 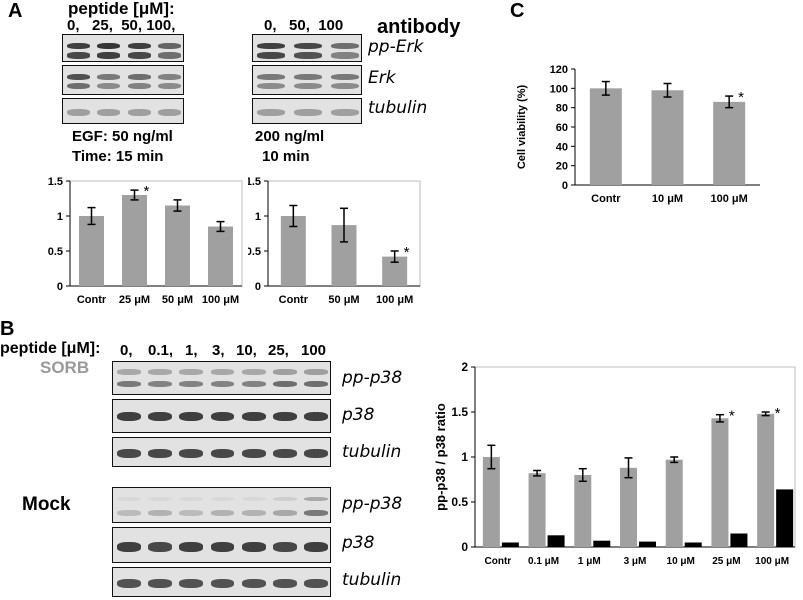 I want to click on x-category-label: 1 μM, so click(x=589, y=561).